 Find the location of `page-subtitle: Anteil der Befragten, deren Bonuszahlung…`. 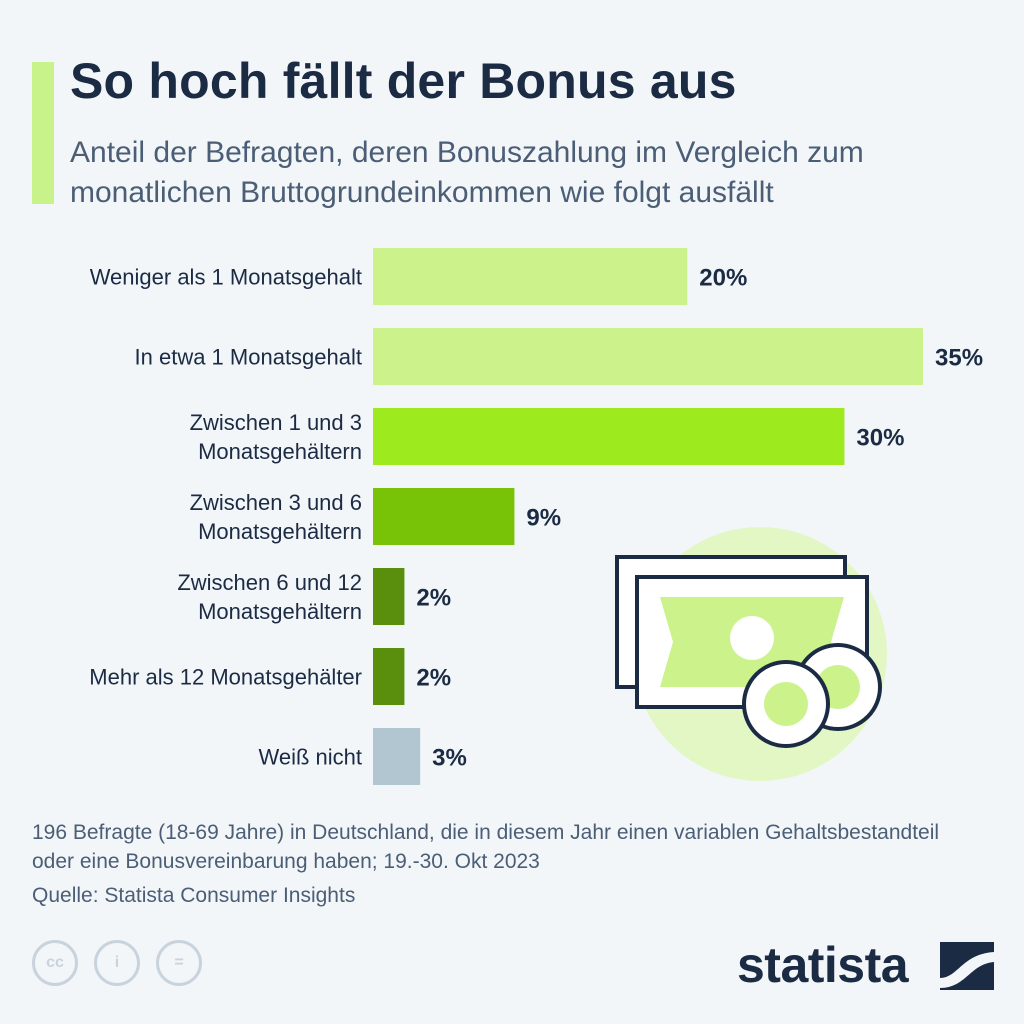

page-subtitle: Anteil der Befragten, deren Bonuszahlung… is located at coordinates (467, 172).